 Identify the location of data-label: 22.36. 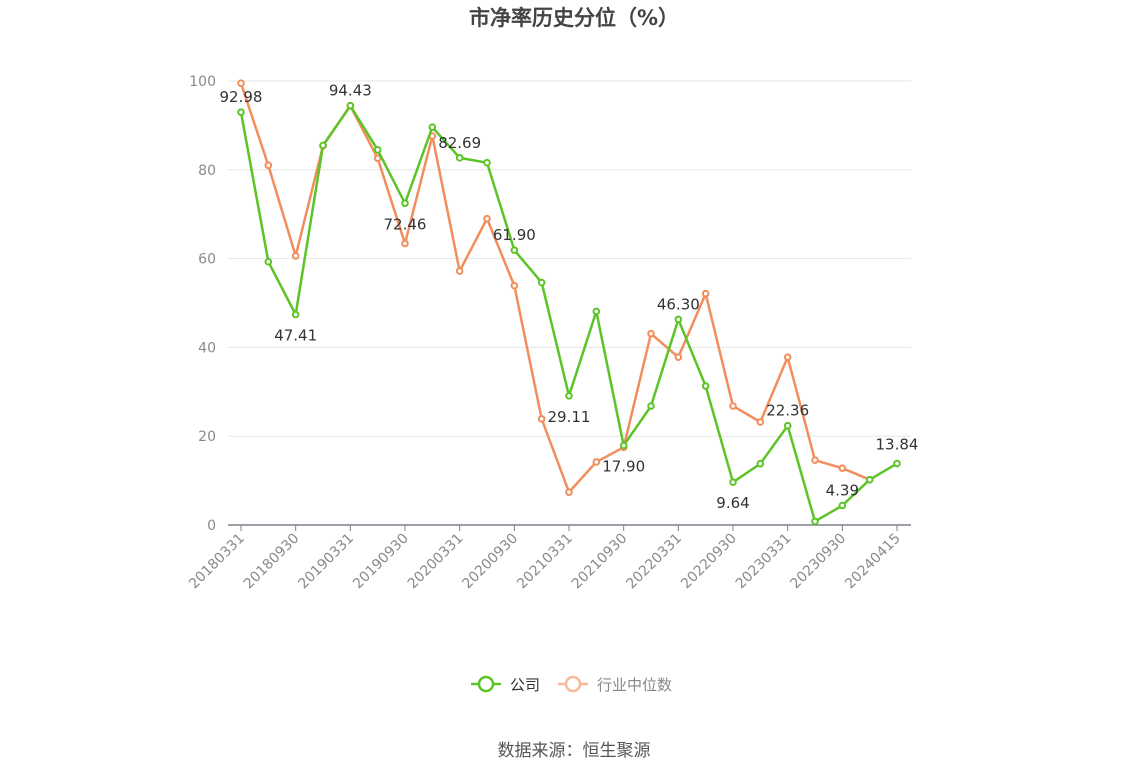
(787, 411).